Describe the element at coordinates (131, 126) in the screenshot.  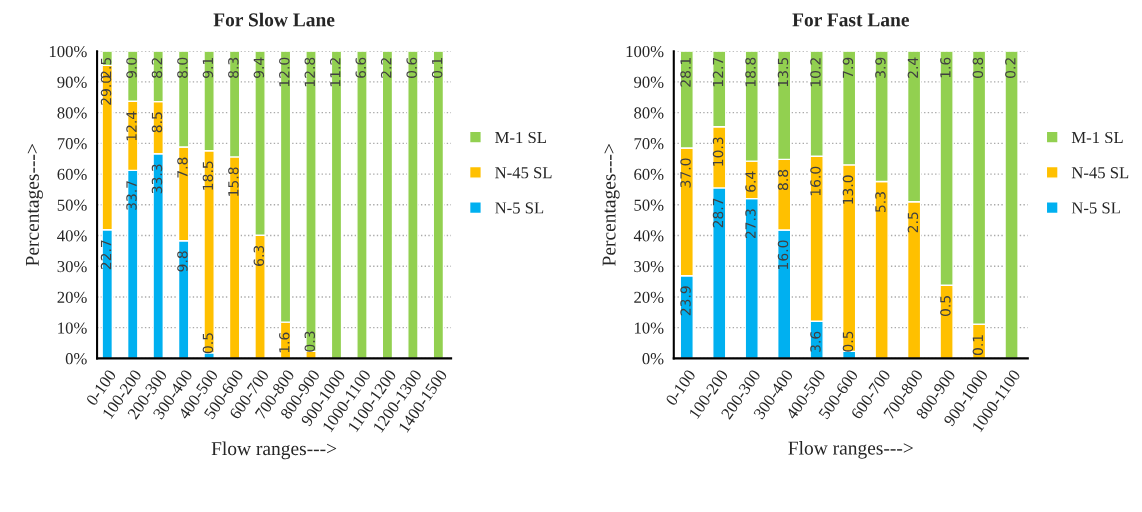
I see `annotation: 12.4` at that location.